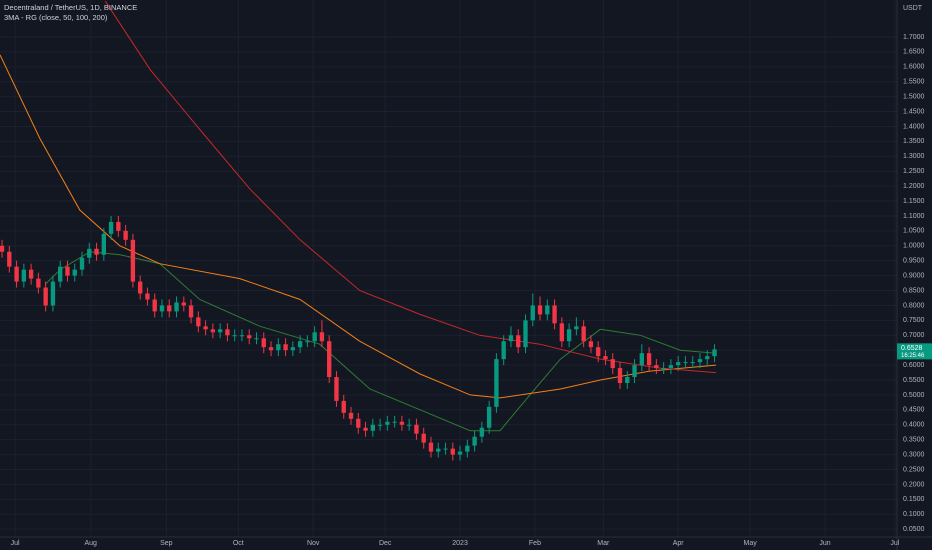 This screenshot has height=550, width=932. What do you see at coordinates (914, 305) in the screenshot?
I see `y-tick-label: 0.8000` at bounding box center [914, 305].